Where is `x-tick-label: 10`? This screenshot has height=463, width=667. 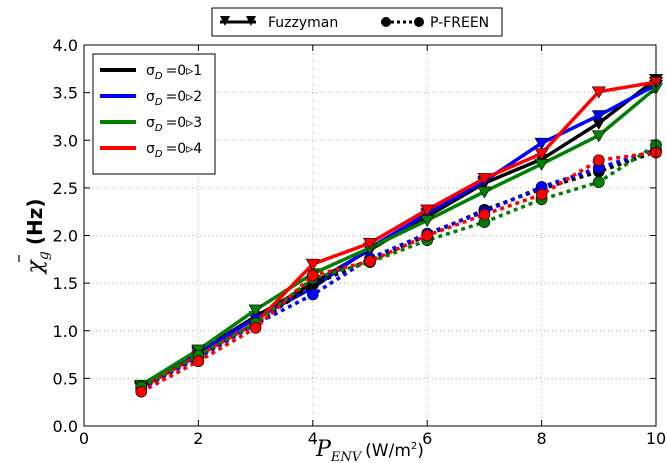 x-tick-label: 10 is located at coordinates (656, 438).